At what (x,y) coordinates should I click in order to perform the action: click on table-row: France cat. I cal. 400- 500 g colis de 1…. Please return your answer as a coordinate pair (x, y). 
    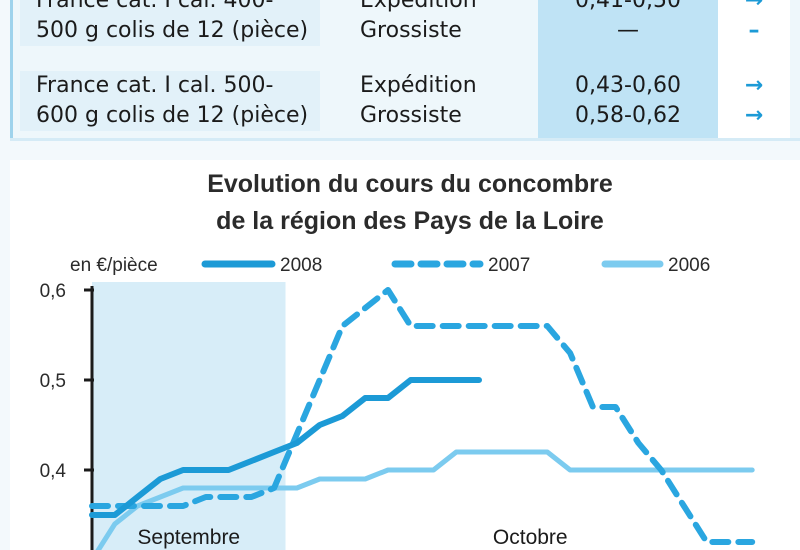
    Looking at the image, I should click on (395, 28).